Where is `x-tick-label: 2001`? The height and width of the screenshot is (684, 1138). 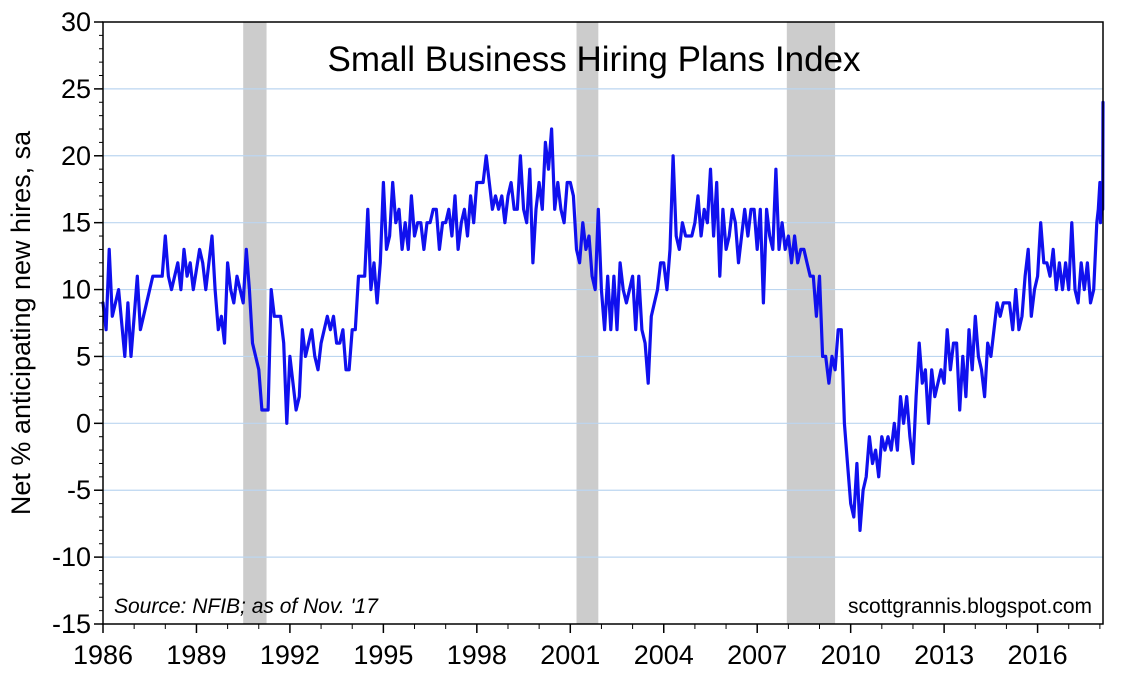
x-tick-label: 2001 is located at coordinates (570, 655).